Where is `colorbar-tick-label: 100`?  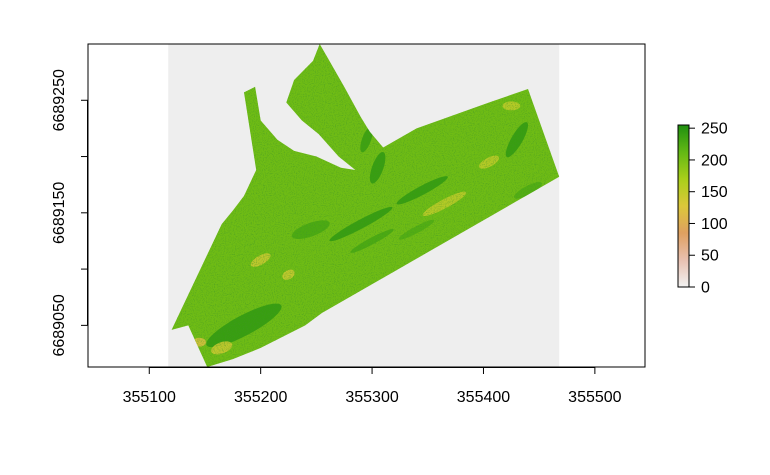 colorbar-tick-label: 100 is located at coordinates (714, 224).